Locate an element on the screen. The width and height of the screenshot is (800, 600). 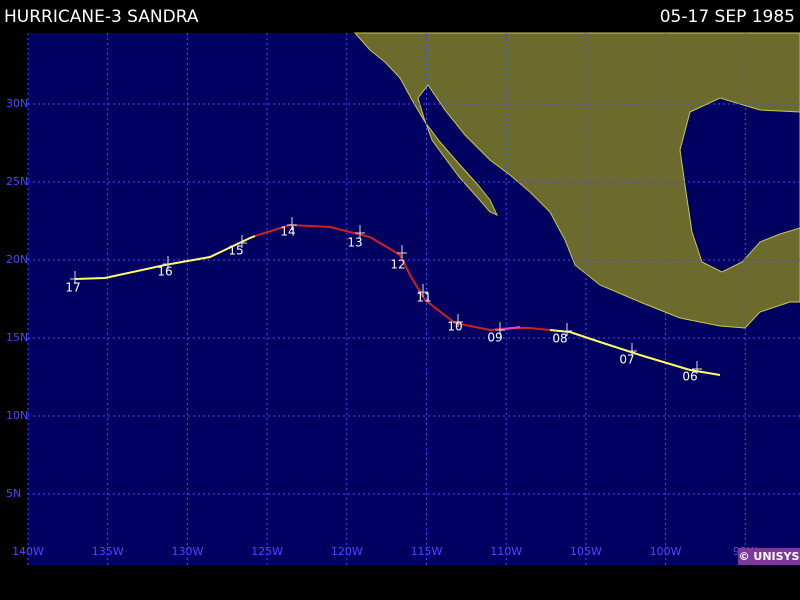
longitude-label: 105W is located at coordinates (586, 551).